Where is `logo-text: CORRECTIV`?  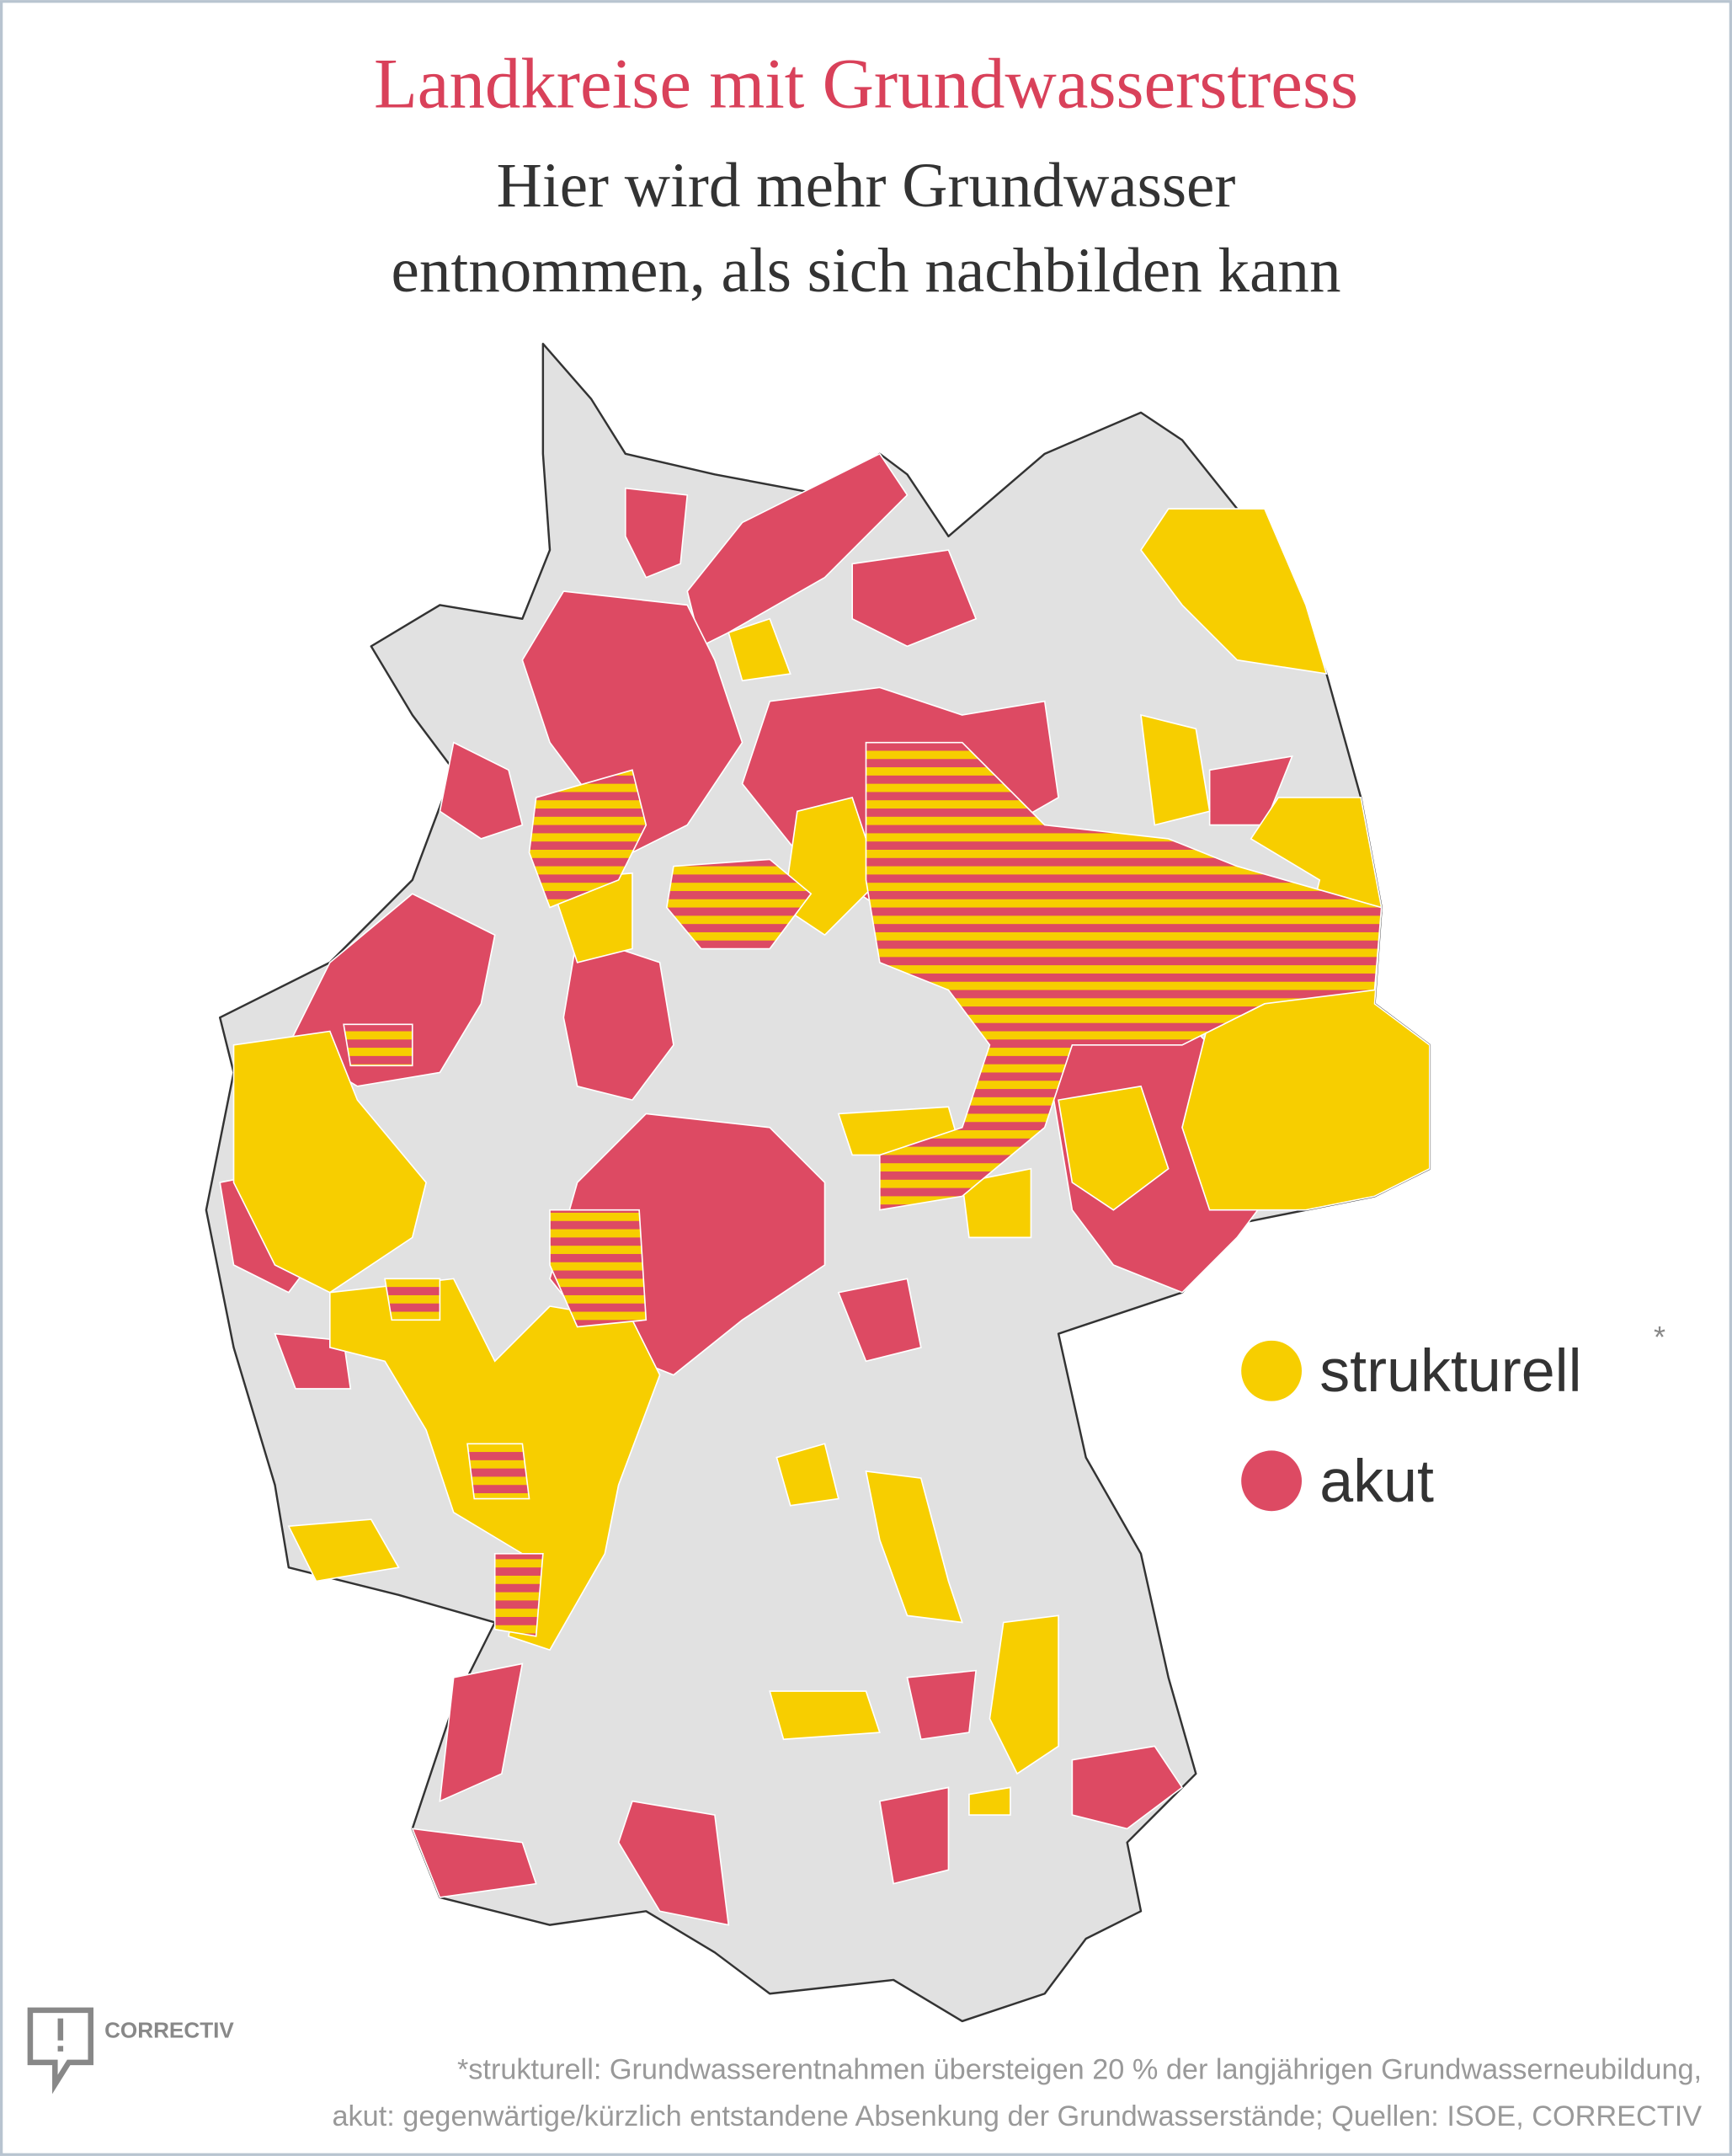
logo-text: CORRECTIV is located at coordinates (169, 2030).